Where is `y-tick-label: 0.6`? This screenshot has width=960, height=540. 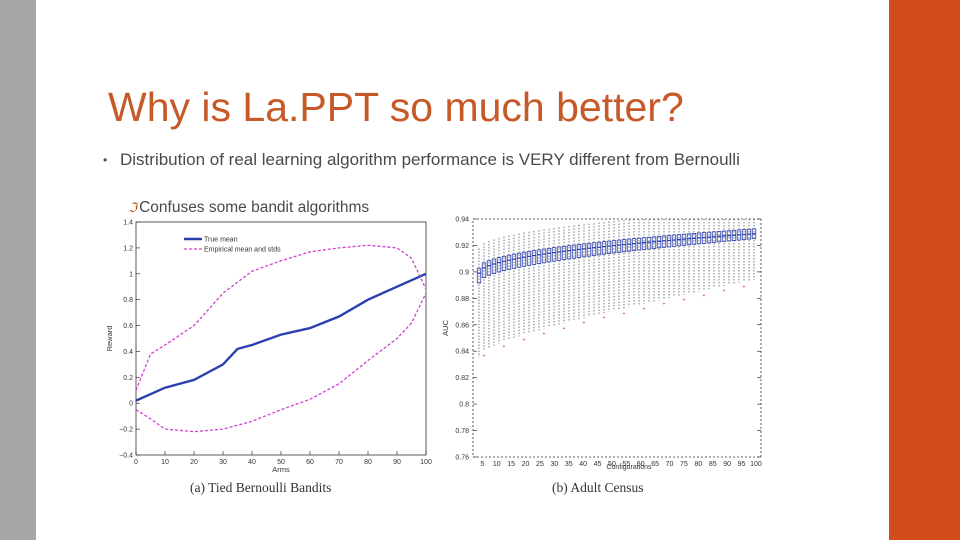 y-tick-label: 0.6 is located at coordinates (128, 326).